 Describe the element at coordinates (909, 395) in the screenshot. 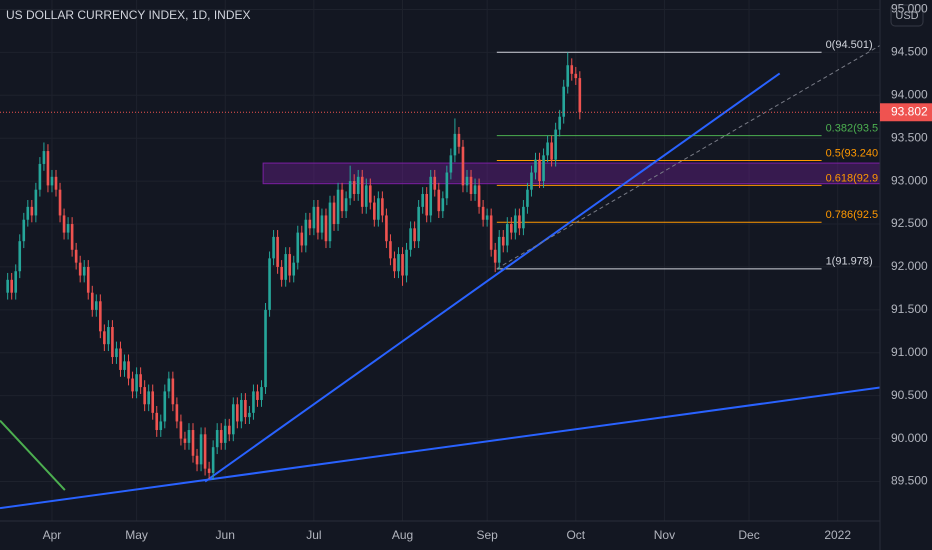

I see `y-tick-label: 90.500` at that location.